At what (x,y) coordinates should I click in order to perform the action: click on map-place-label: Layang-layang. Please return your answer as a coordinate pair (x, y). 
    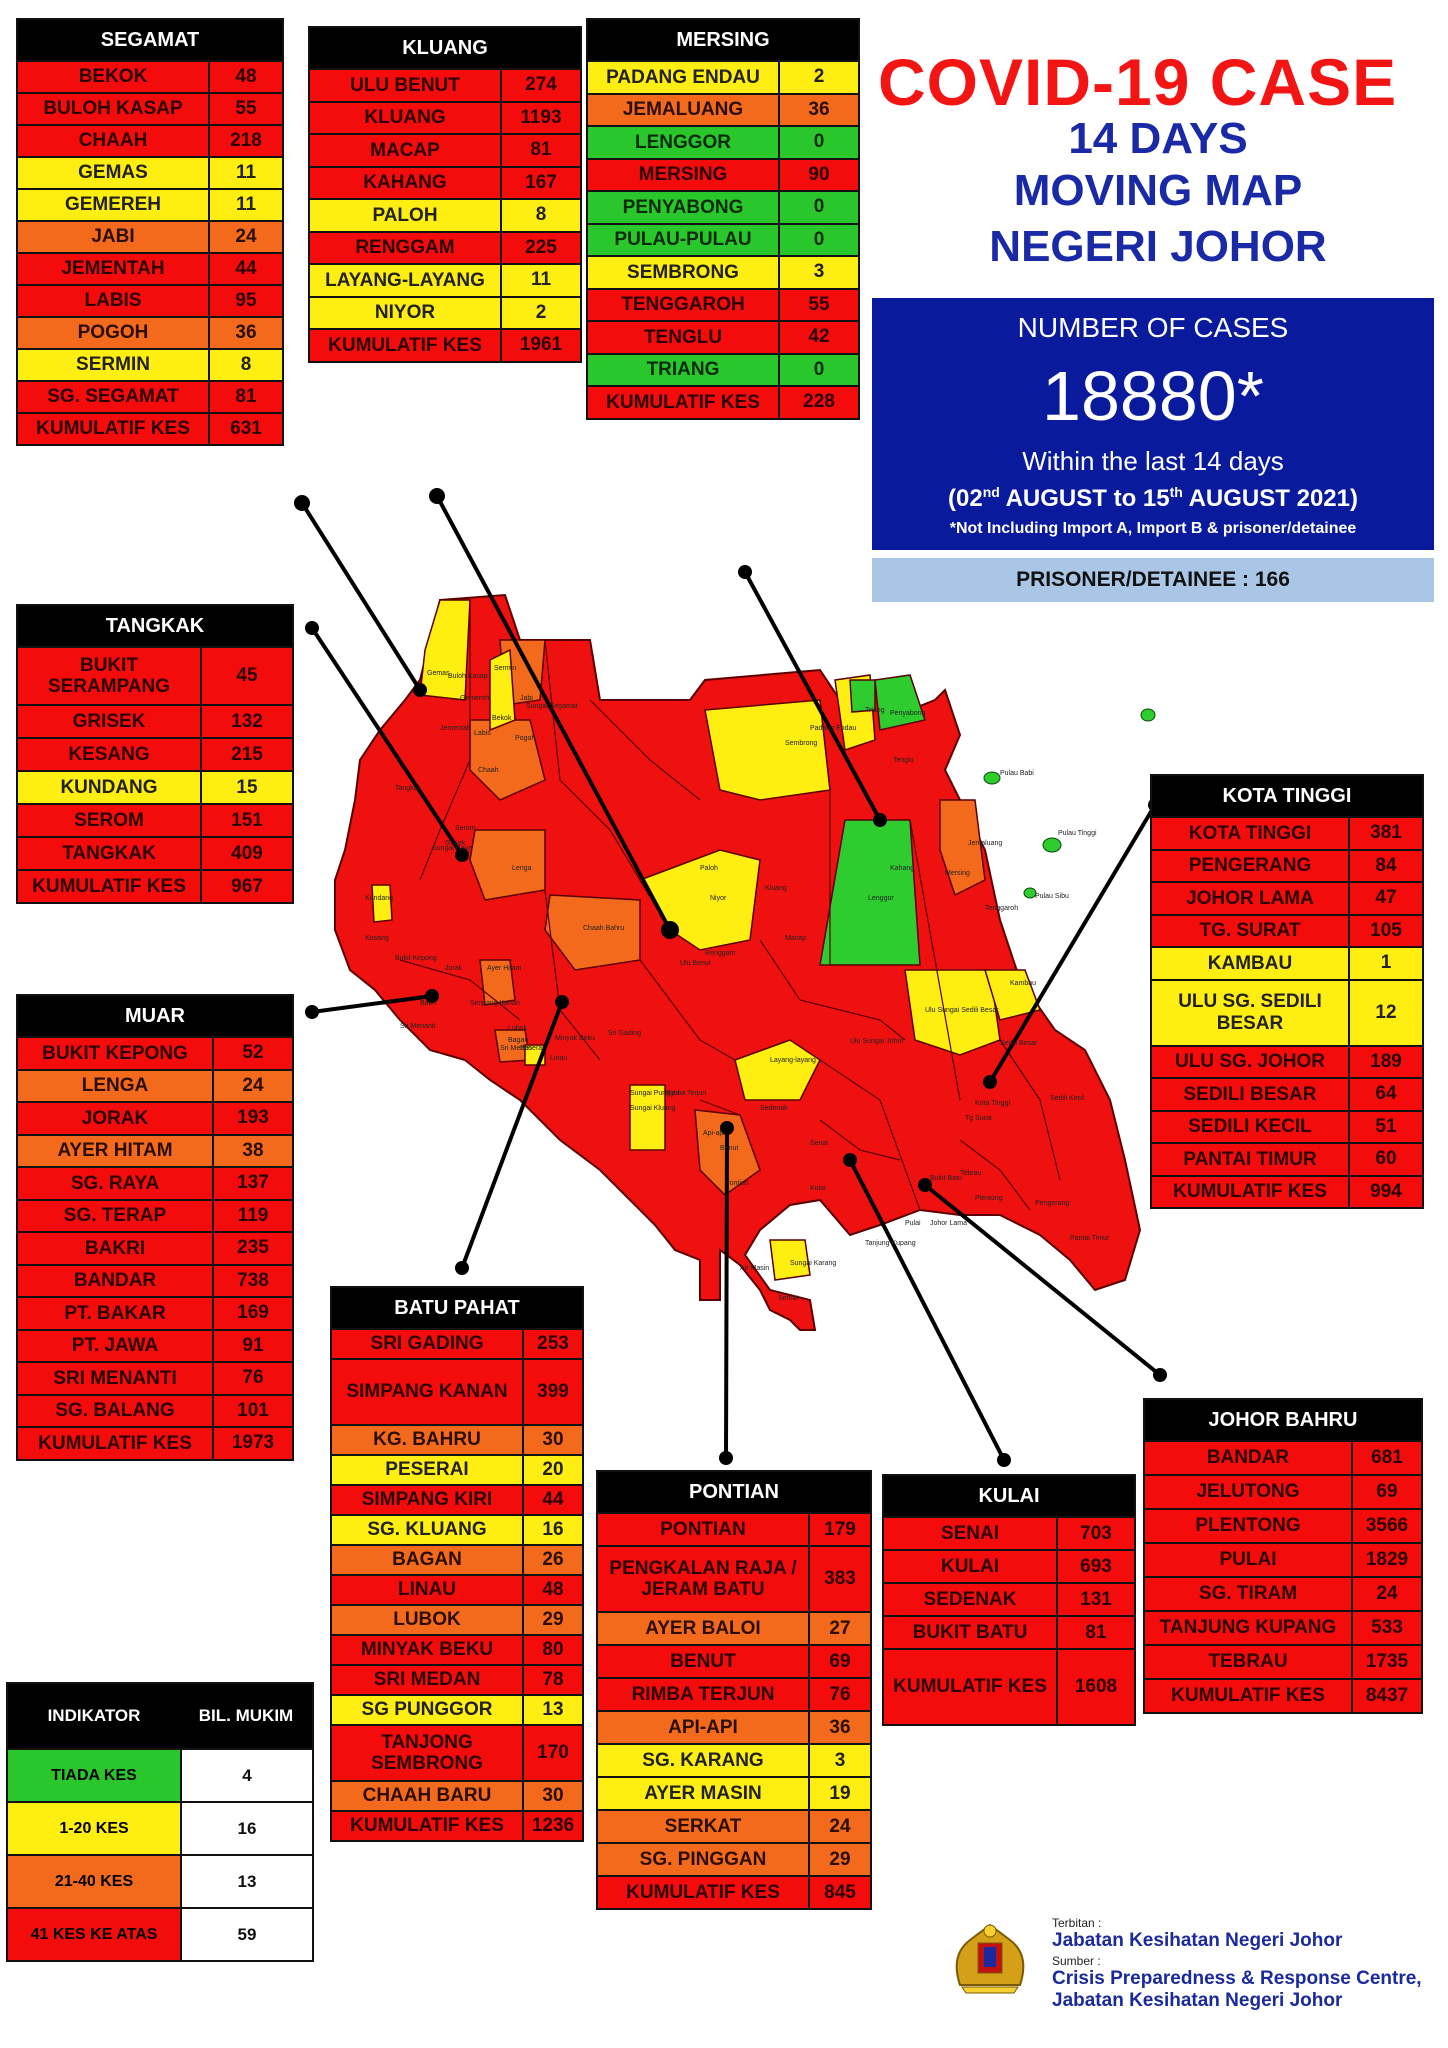
    Looking at the image, I should click on (793, 1060).